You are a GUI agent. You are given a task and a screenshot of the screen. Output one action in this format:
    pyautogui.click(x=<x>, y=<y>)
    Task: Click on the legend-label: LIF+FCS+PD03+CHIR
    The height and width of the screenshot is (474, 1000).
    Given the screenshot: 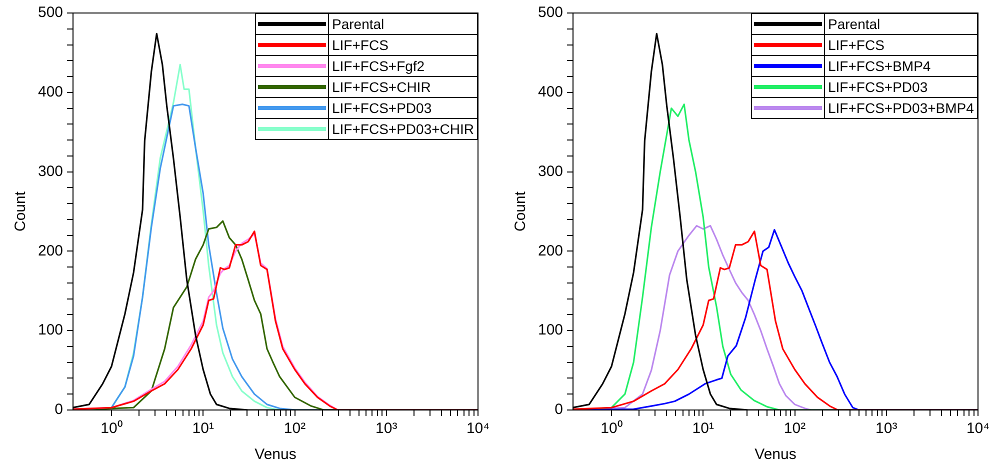 What is the action you would take?
    pyautogui.click(x=403, y=129)
    